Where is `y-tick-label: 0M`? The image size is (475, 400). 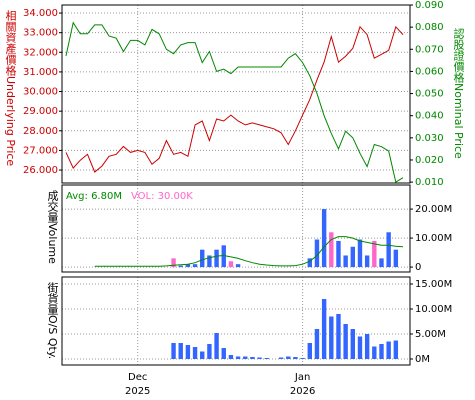
y-tick-label: 0M is located at coordinates (422, 359).